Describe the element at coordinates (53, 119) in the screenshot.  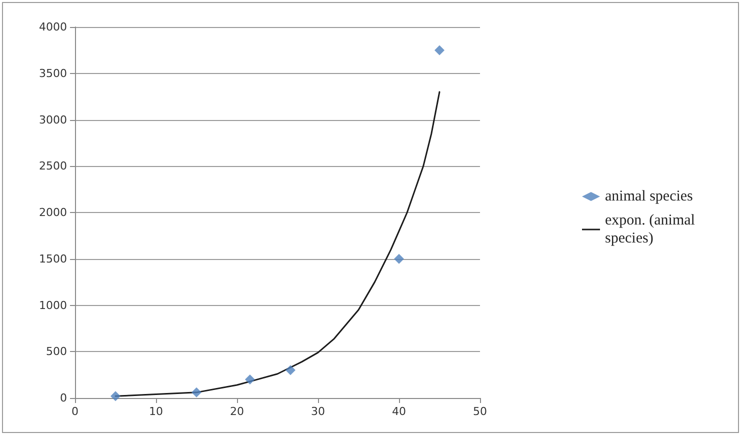
I see `y-tick-label: 3000` at that location.